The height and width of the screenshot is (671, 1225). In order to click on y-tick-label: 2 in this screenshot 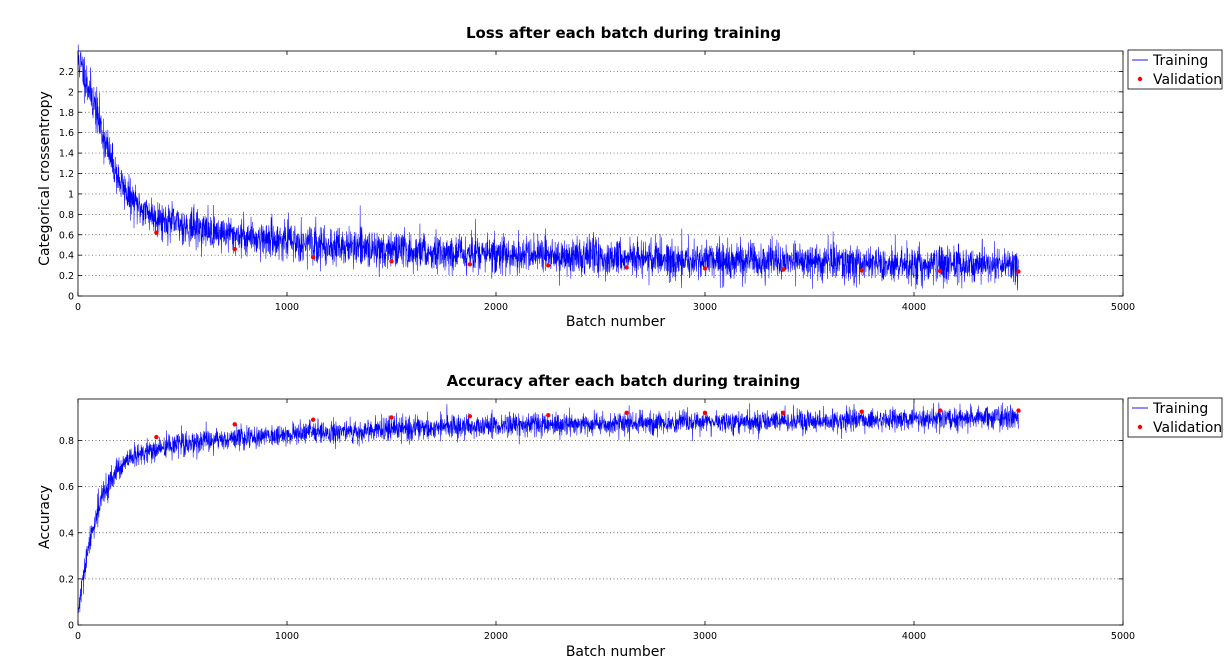, I will do `click(71, 92)`.